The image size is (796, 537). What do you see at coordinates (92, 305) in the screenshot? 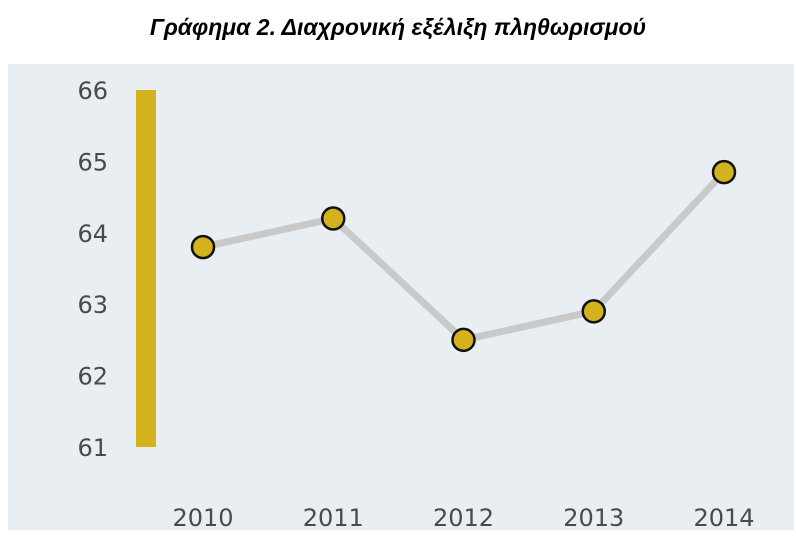
I see `y-tick-label: 63` at bounding box center [92, 305].